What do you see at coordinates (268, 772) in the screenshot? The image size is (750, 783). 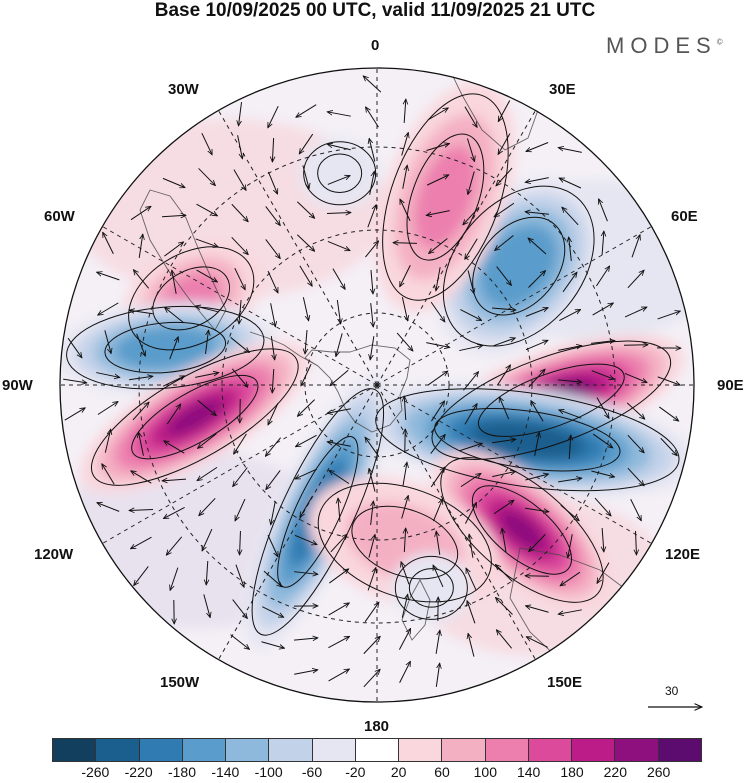 I see `colorbar-label: -100` at bounding box center [268, 772].